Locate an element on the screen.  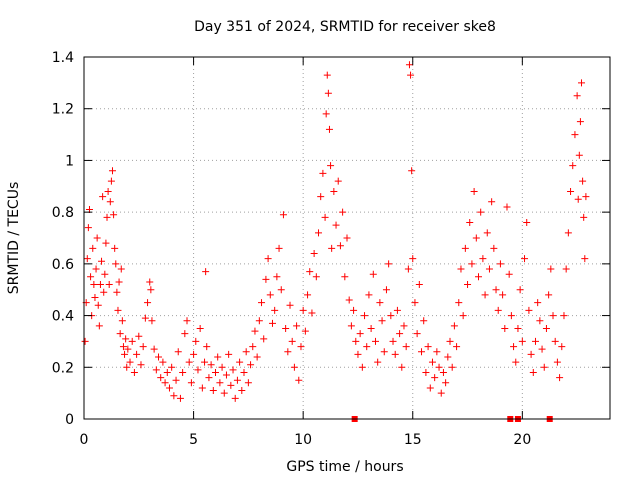
y-axis-label: SRMTID / TECUs is located at coordinates (14, 238).